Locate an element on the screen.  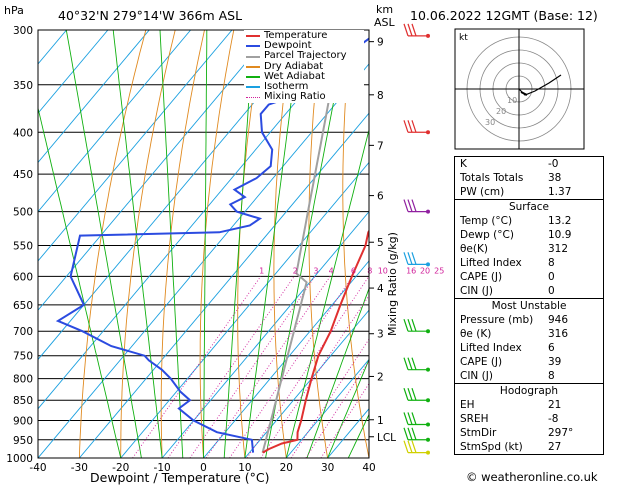
table-row: Lifted Index 6 is located at coordinates (529, 348).